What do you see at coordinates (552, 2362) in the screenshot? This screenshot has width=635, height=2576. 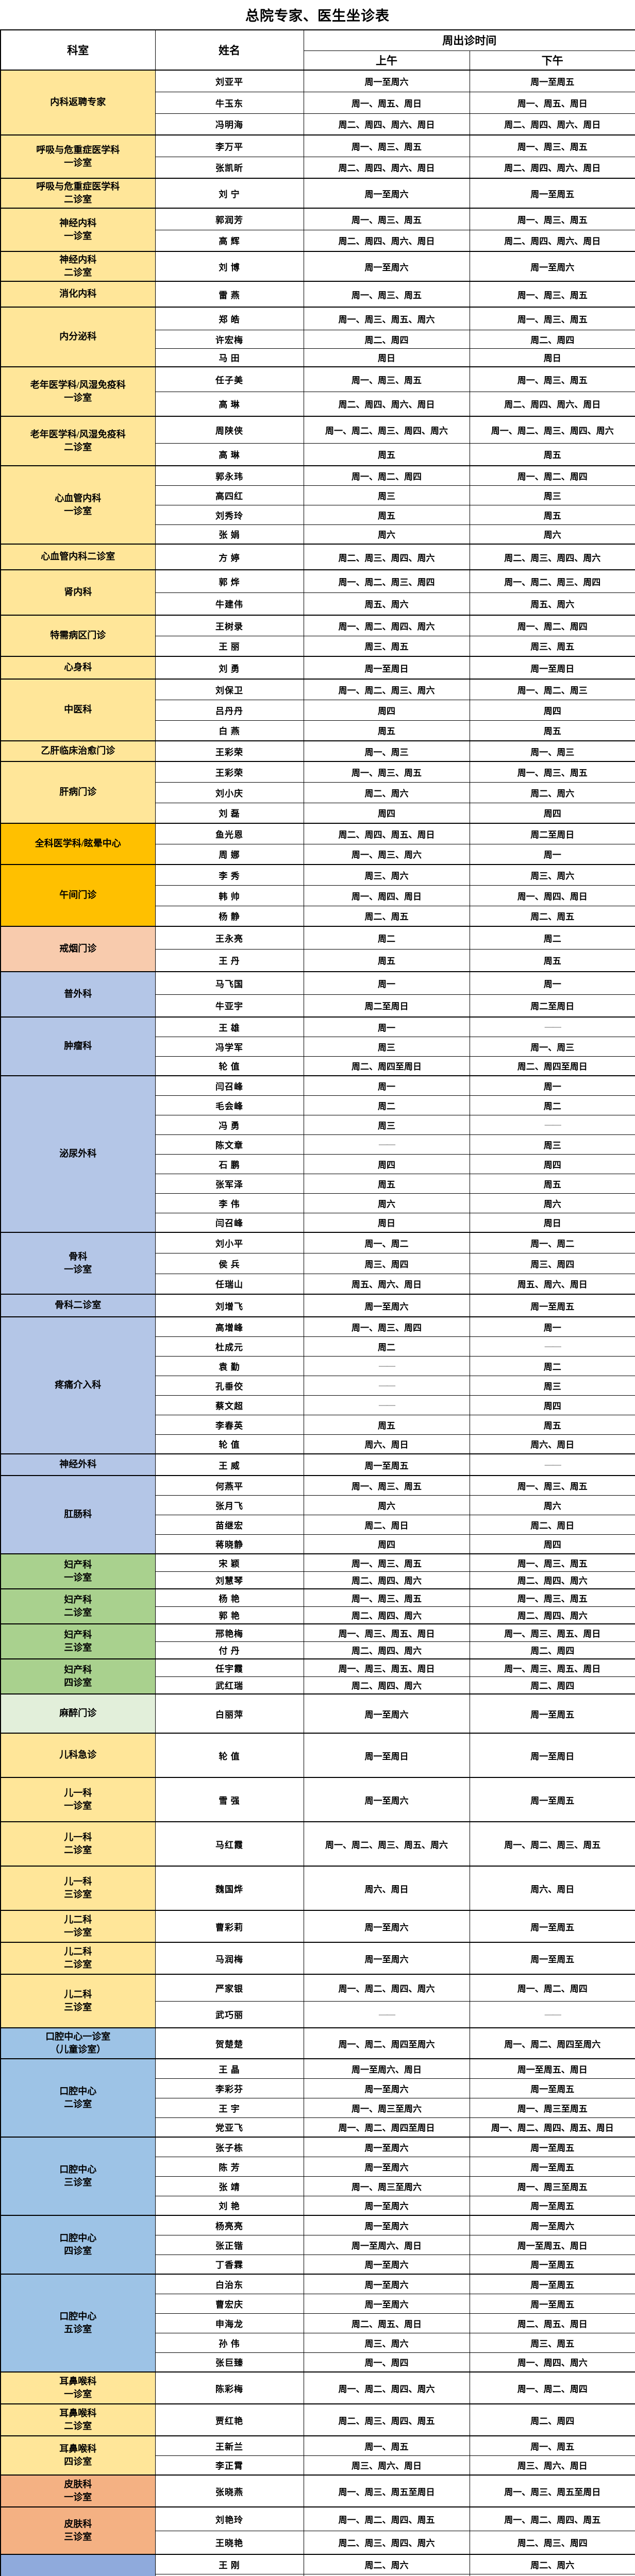 I see `pm-schedule-cell: 周一、周四、周六` at bounding box center [552, 2362].